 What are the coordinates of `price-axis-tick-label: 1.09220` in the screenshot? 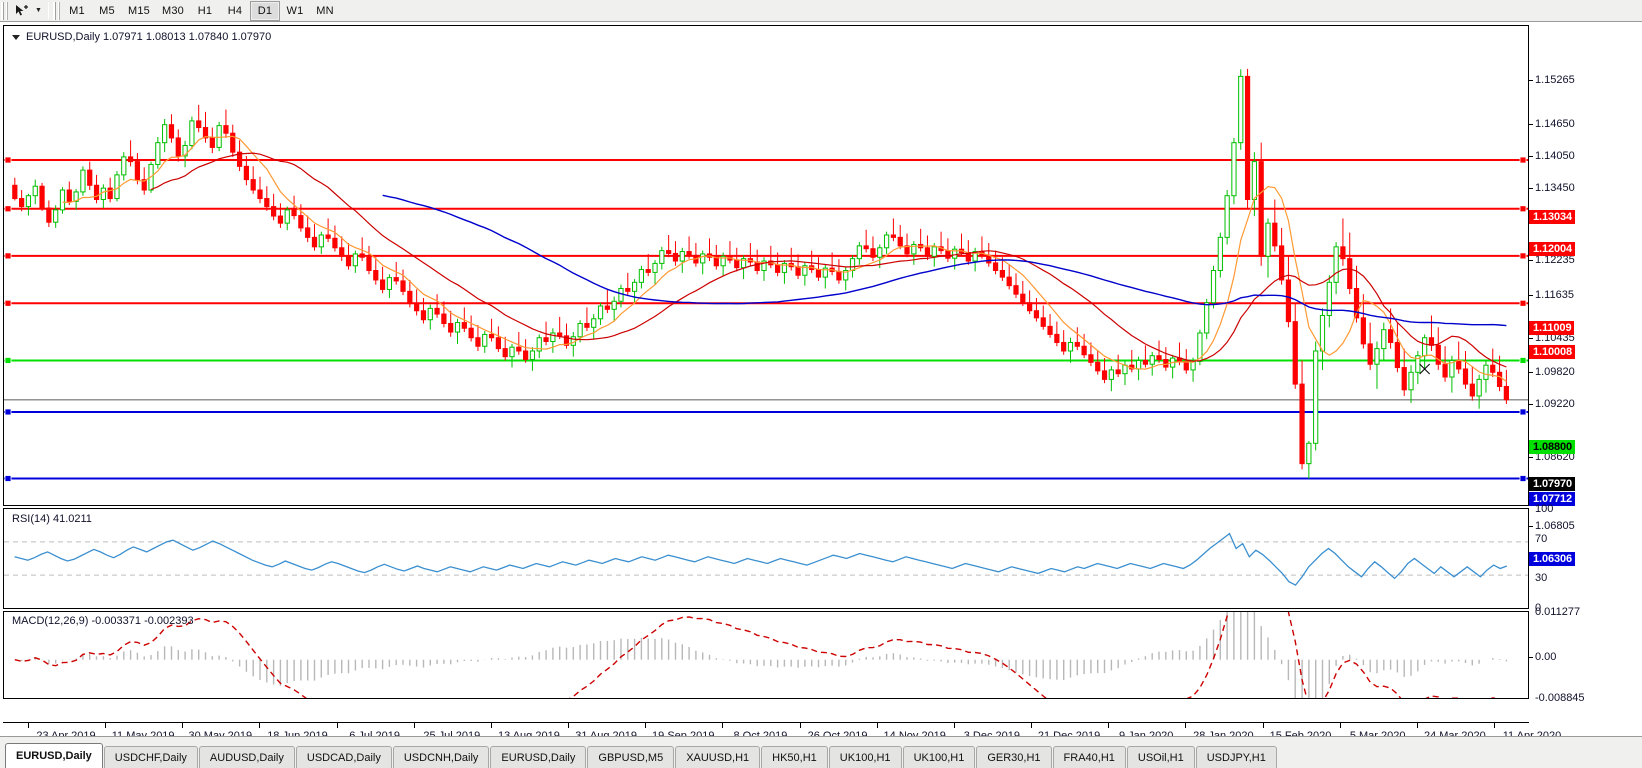 It's located at (1555, 404).